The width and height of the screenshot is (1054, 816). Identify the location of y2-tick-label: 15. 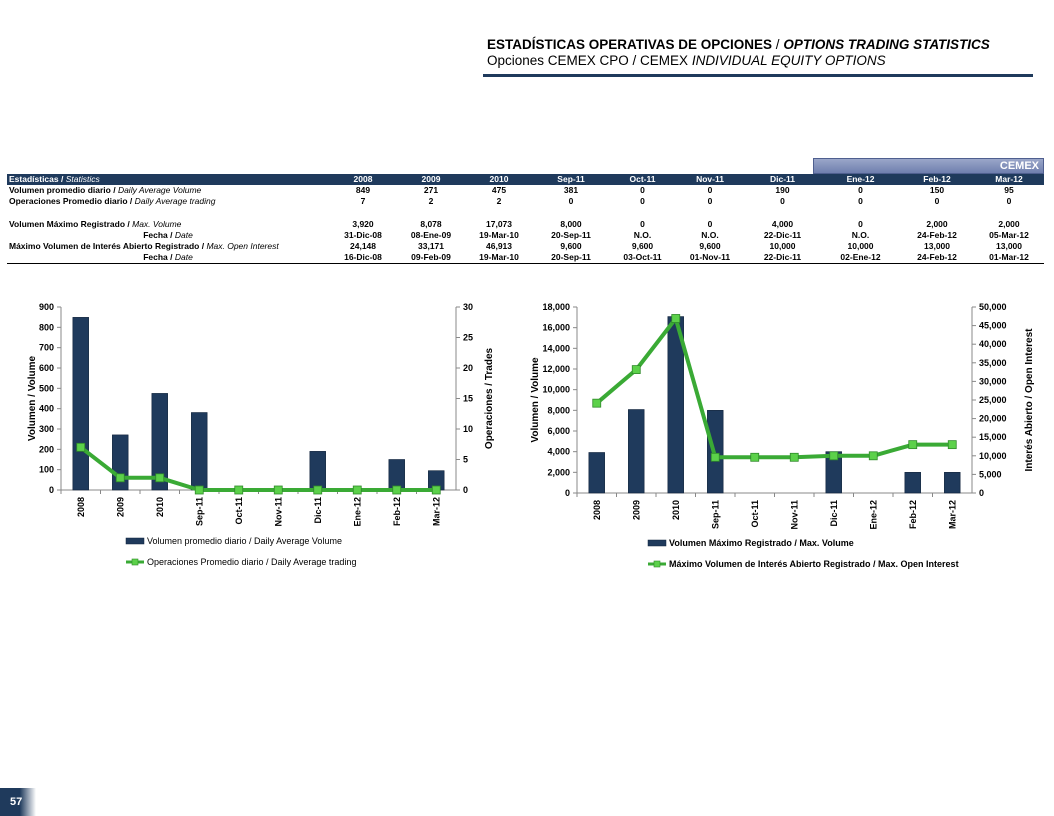
(468, 399).